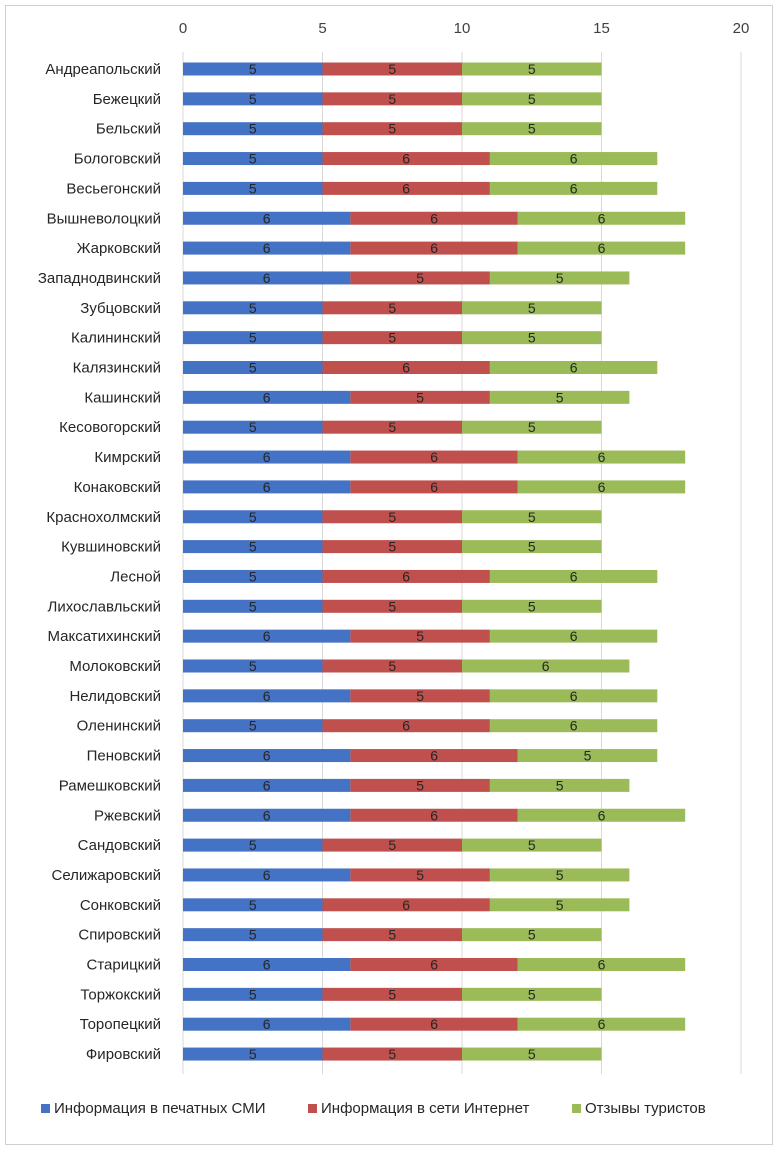 This screenshot has width=780, height=1150. I want to click on x-tick-label: 10, so click(462, 28).